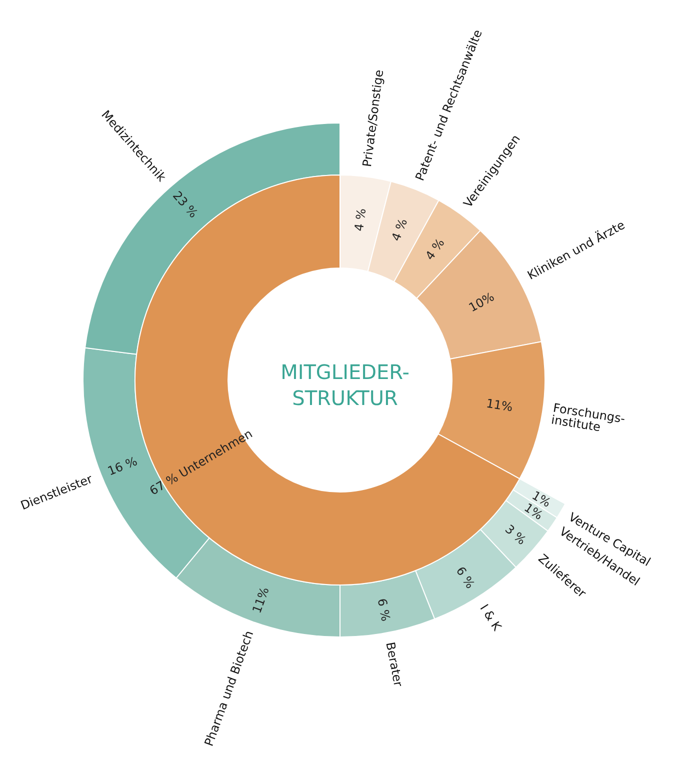 The height and width of the screenshot is (763, 674). What do you see at coordinates (185, 204) in the screenshot?
I see `data-label: 23 %` at bounding box center [185, 204].